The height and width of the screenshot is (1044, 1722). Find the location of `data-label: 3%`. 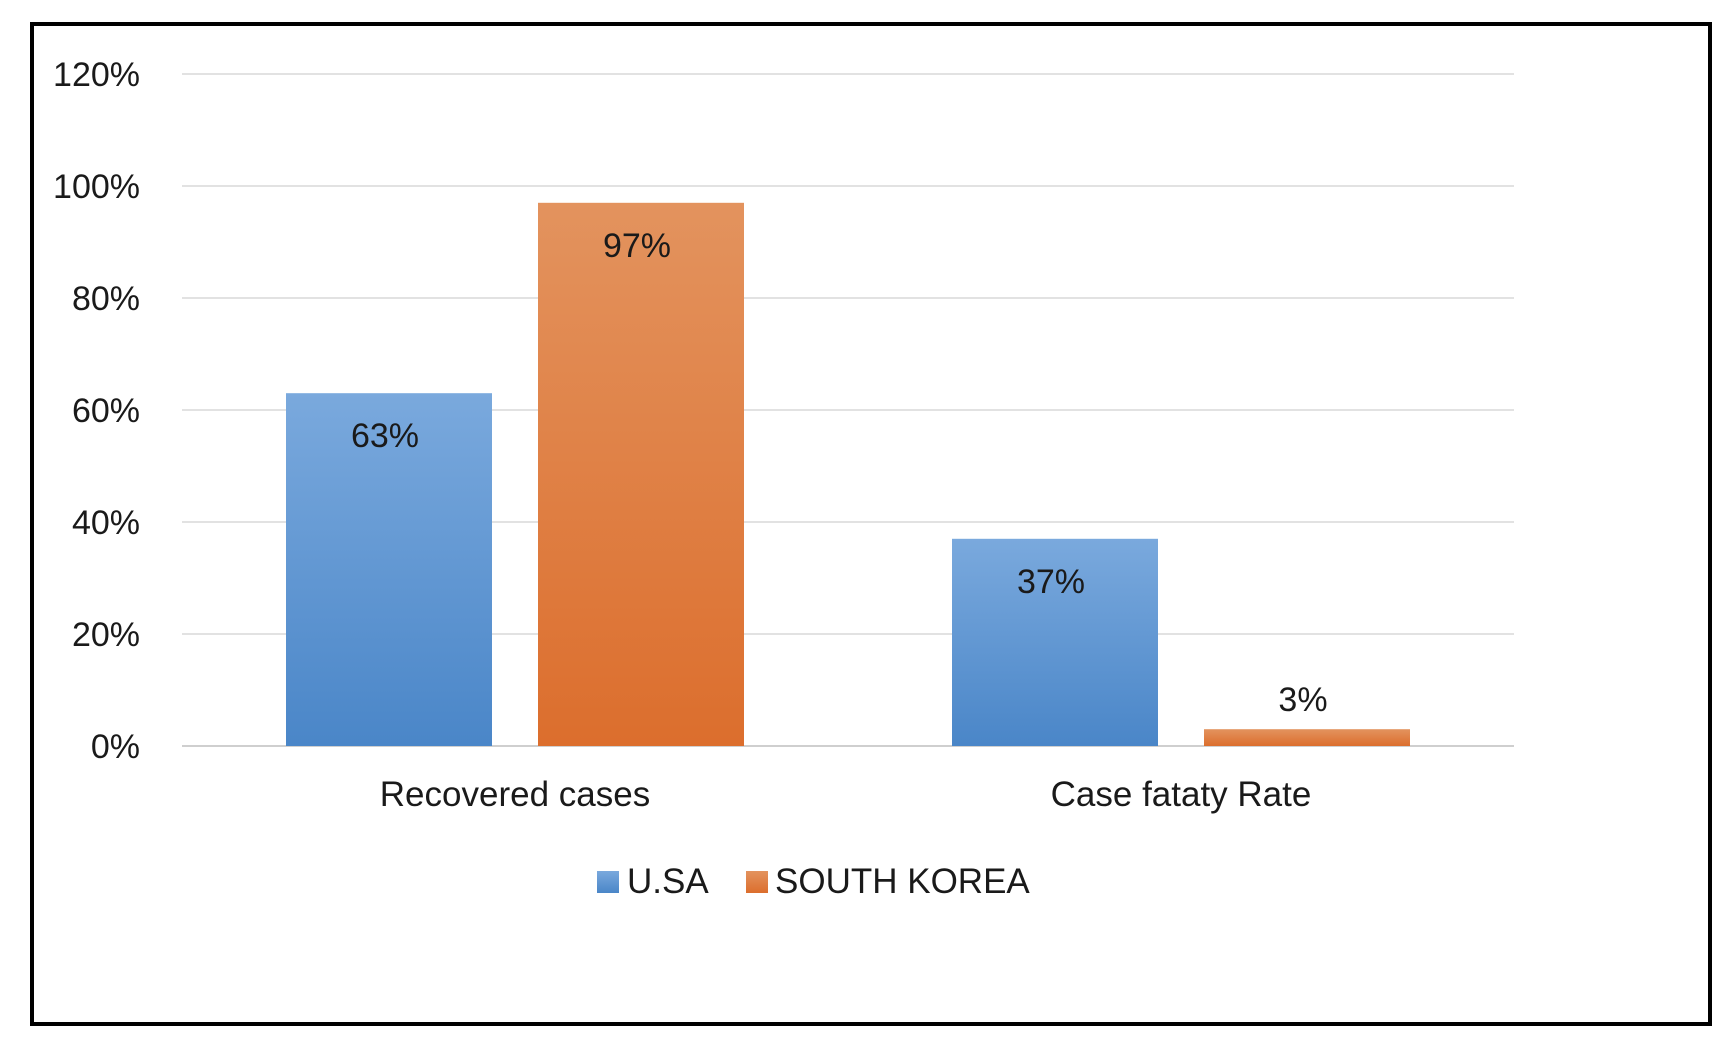

data-label: 3% is located at coordinates (1302, 700).